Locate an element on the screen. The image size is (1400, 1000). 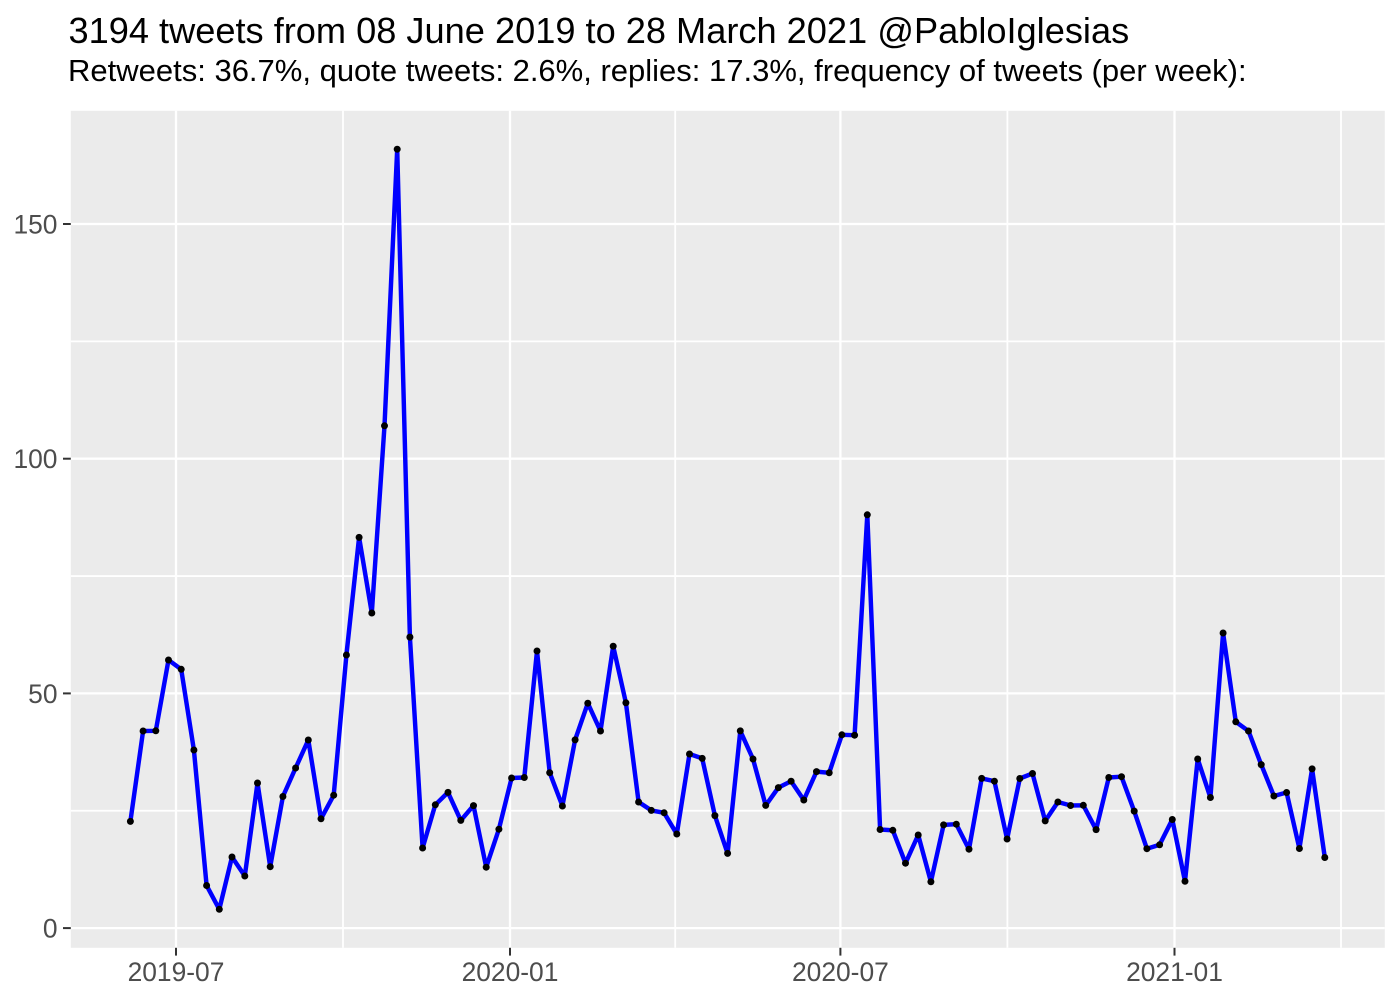
svg-text: 100 is located at coordinates (35, 459).